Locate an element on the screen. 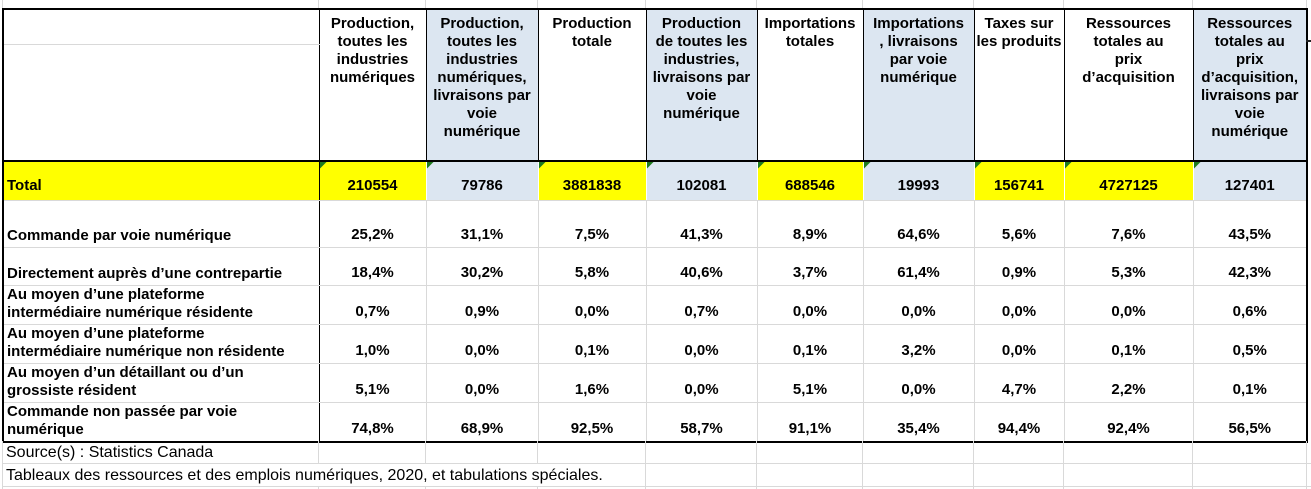 Image resolution: width=1311 pixels, height=489 pixels. percent-value-cell: 3,2% is located at coordinates (918, 344).